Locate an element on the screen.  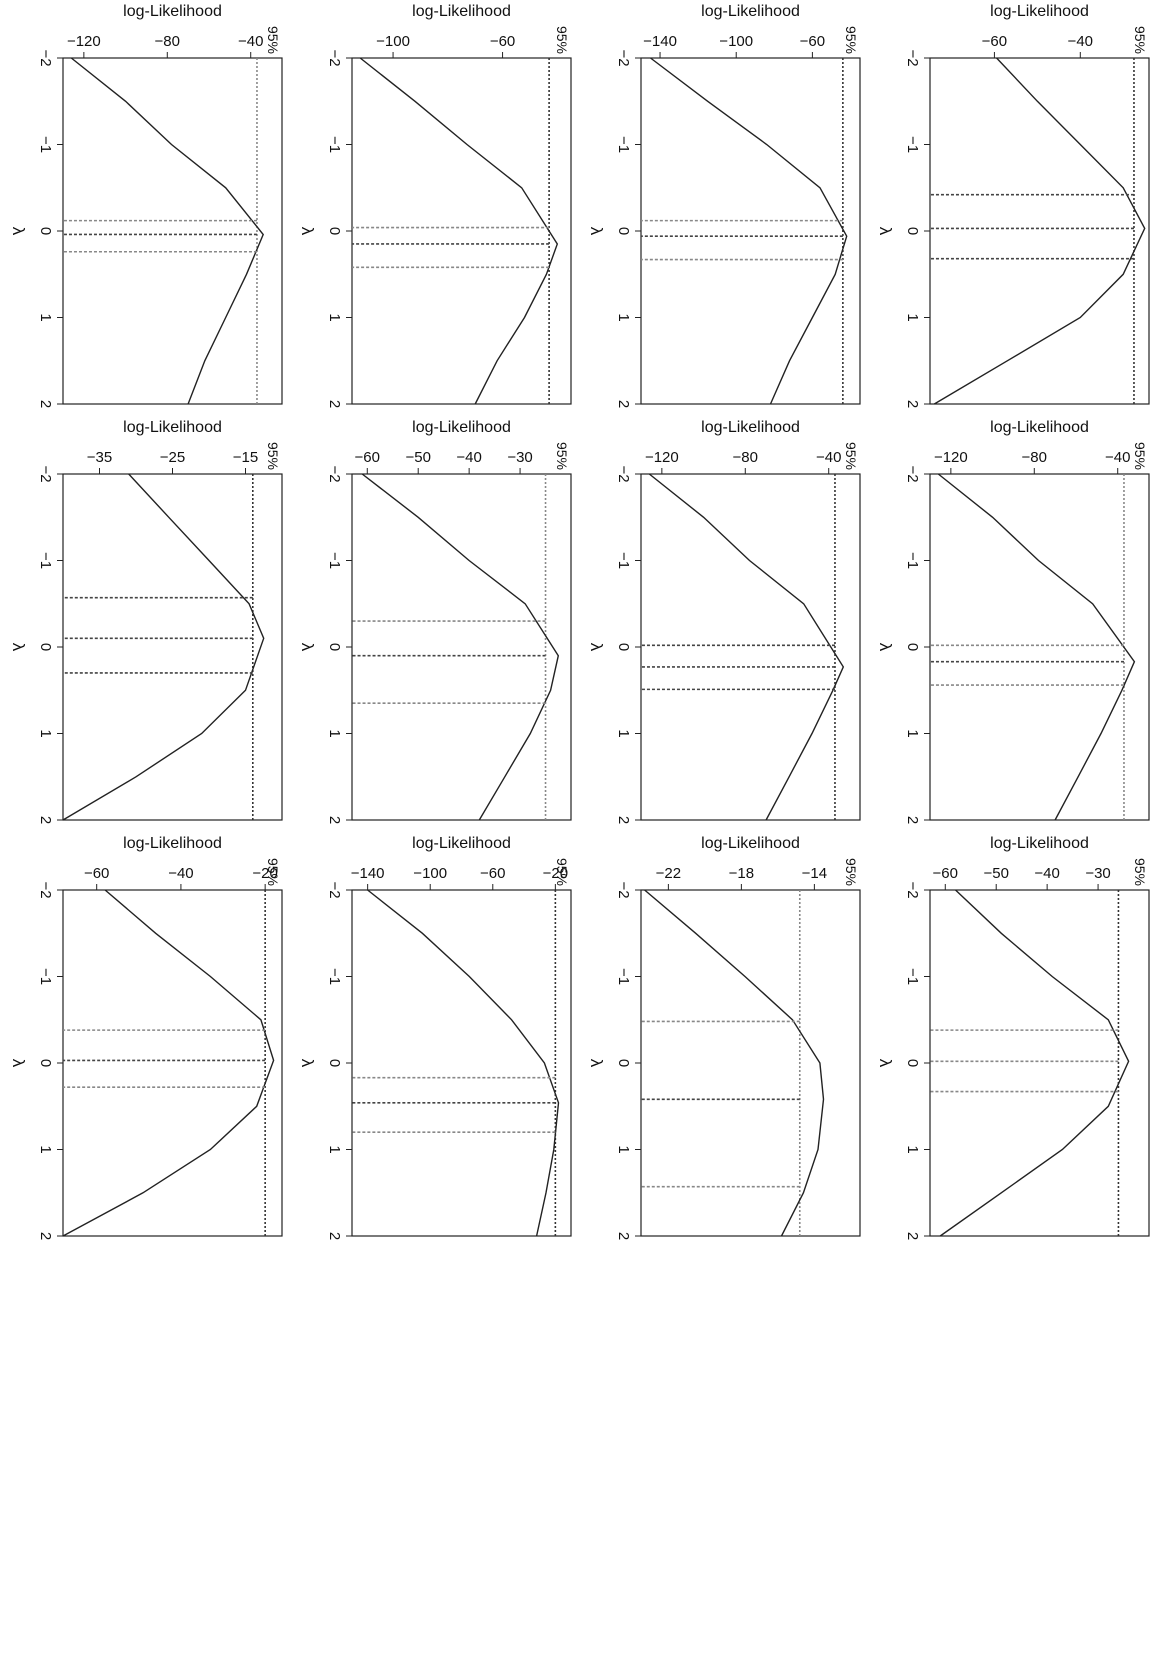
likelihood-panel: −2 −1 0 1 2 −60 −40 −20 95% λ log-Likelihood is located at coordinates (145, 1040).